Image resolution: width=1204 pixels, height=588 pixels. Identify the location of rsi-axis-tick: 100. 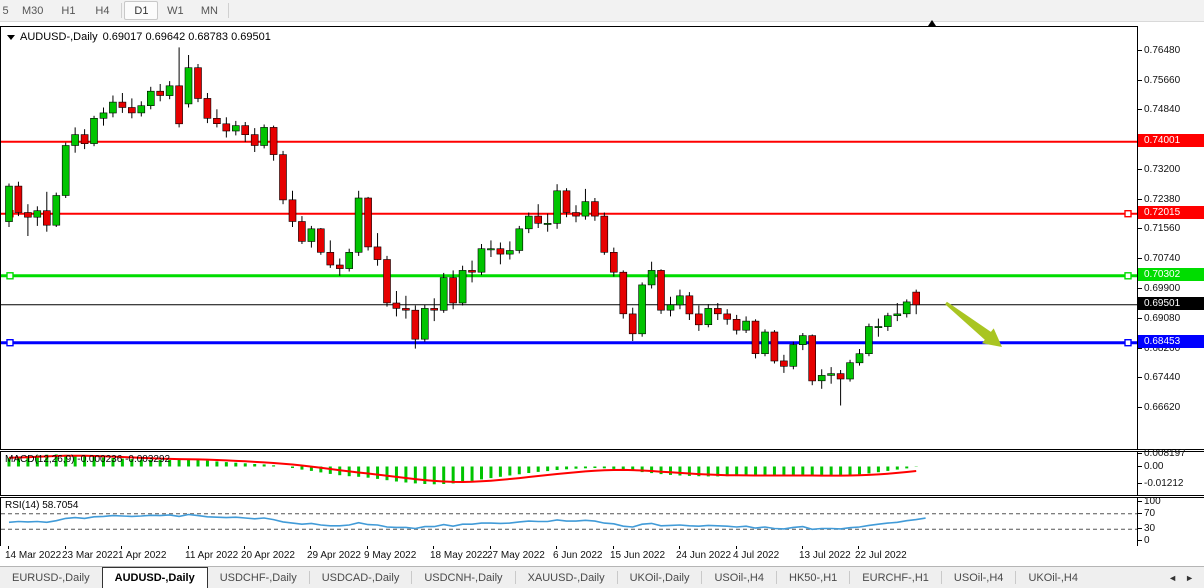
(1149, 502).